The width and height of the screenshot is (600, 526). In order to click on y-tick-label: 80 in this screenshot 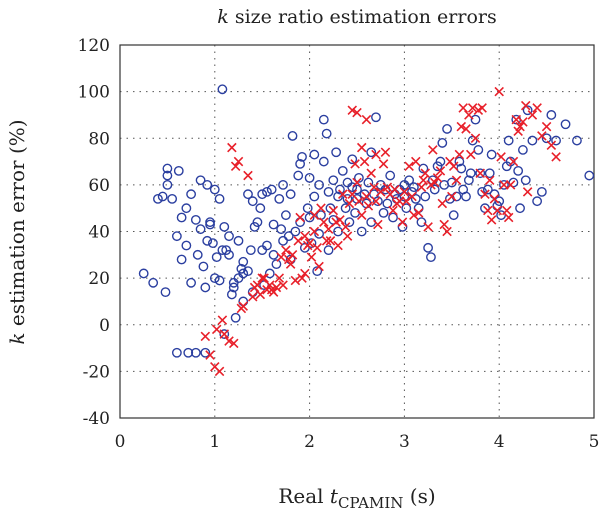, I will do `click(99, 139)`.